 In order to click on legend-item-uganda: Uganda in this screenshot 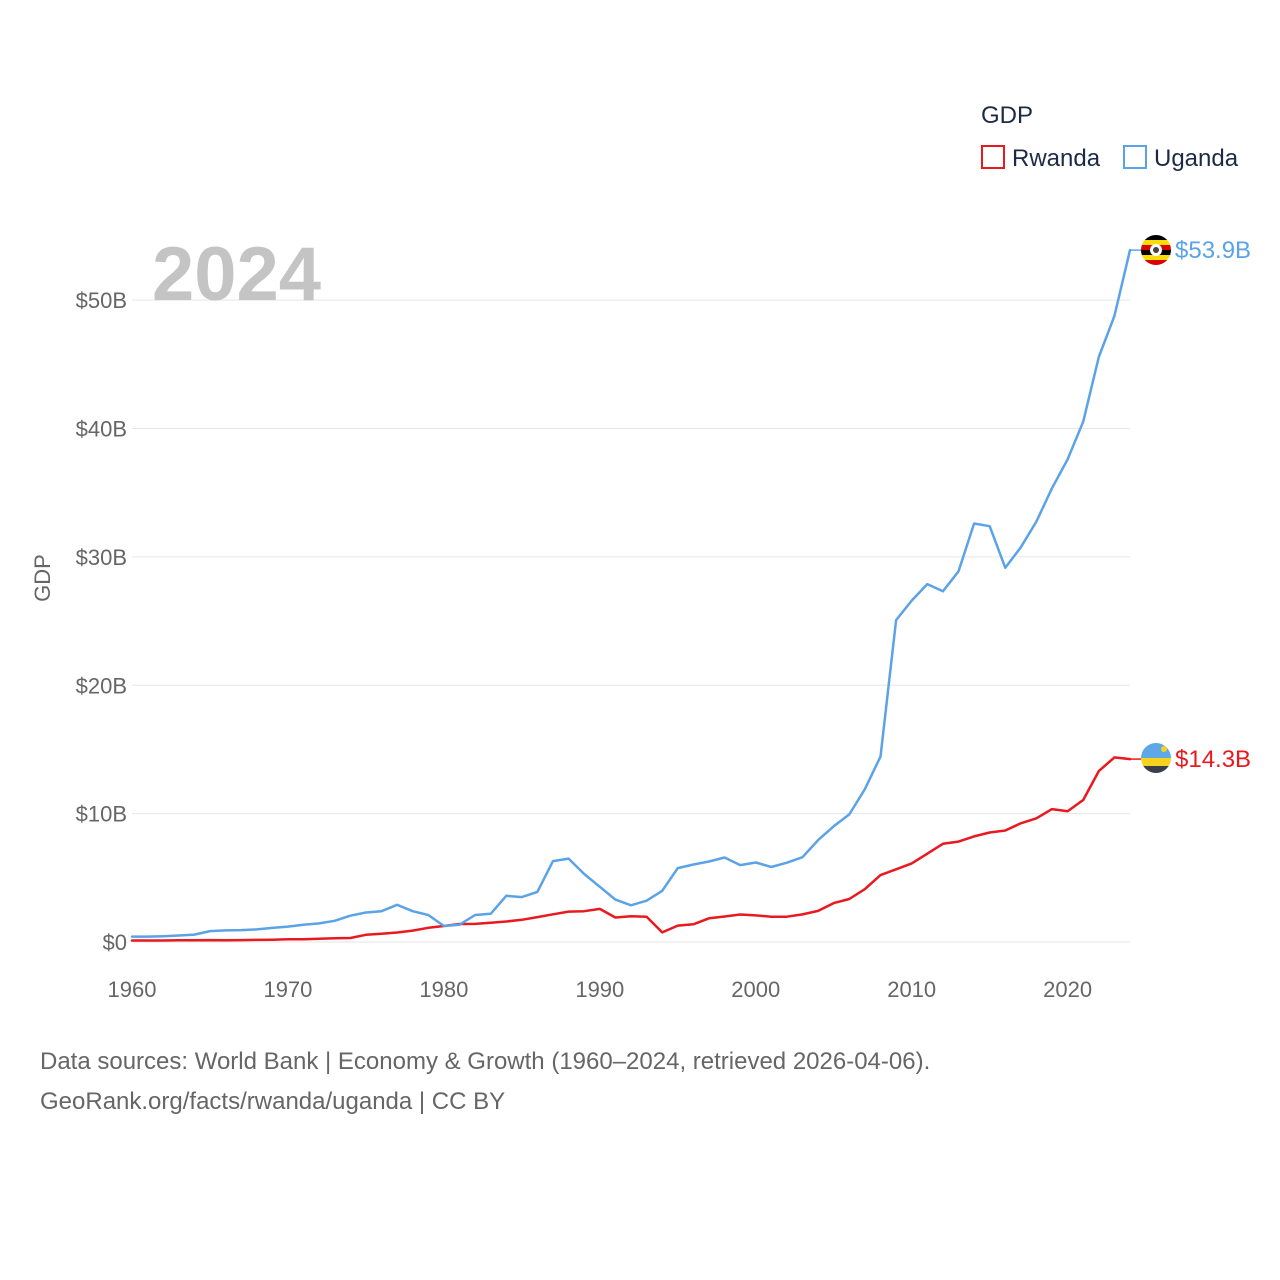, I will do `click(1181, 158)`.